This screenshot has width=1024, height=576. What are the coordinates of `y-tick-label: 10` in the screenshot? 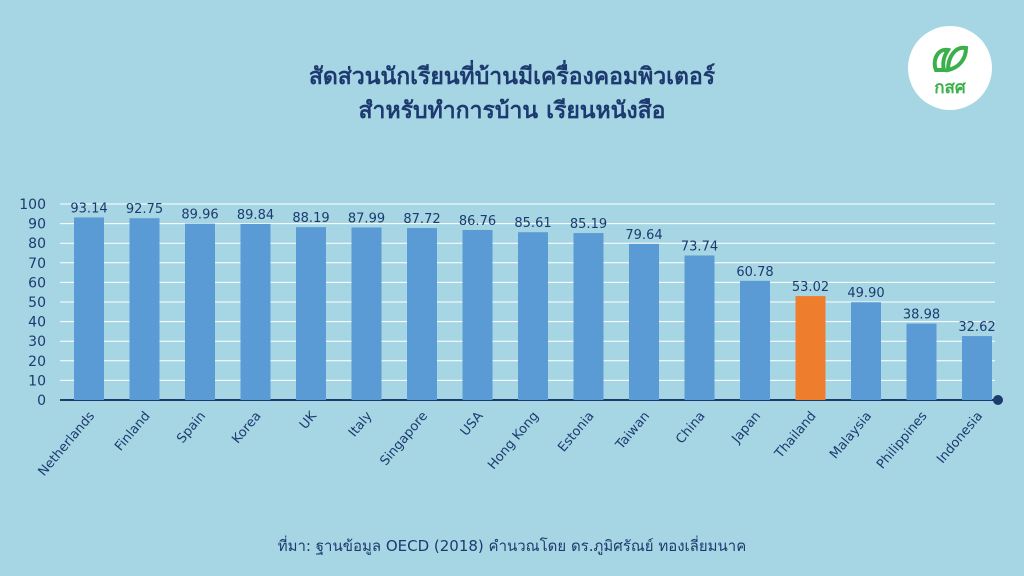 It's located at (37, 381).